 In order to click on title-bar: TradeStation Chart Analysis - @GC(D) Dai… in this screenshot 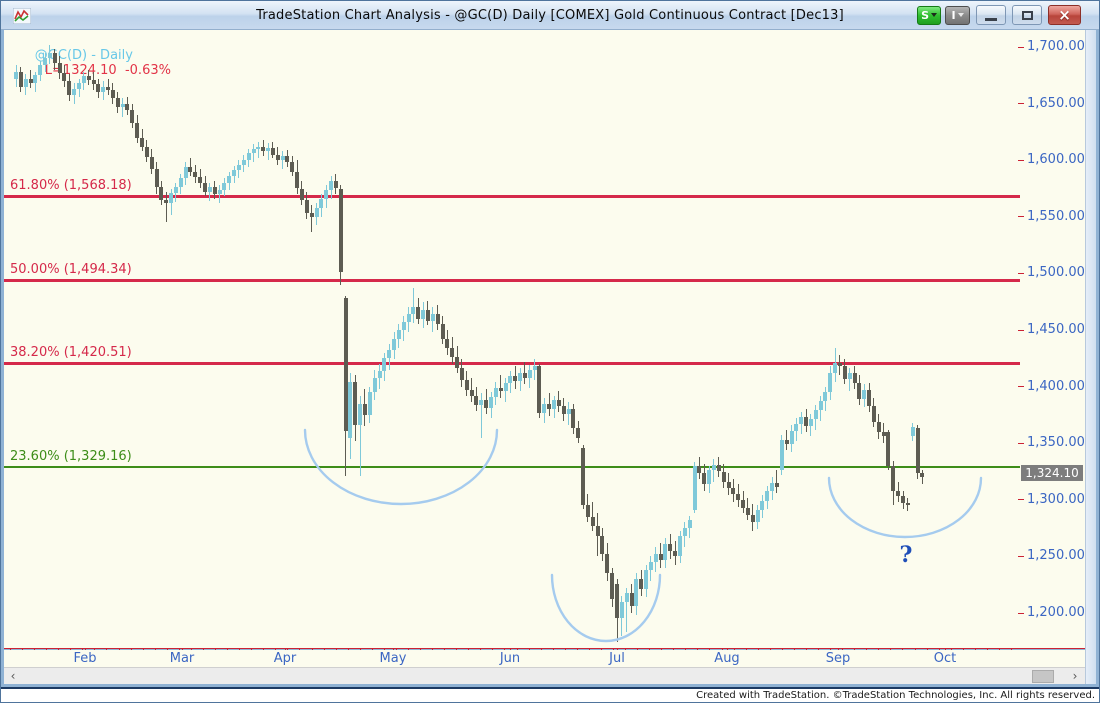, I will do `click(550, 15)`.